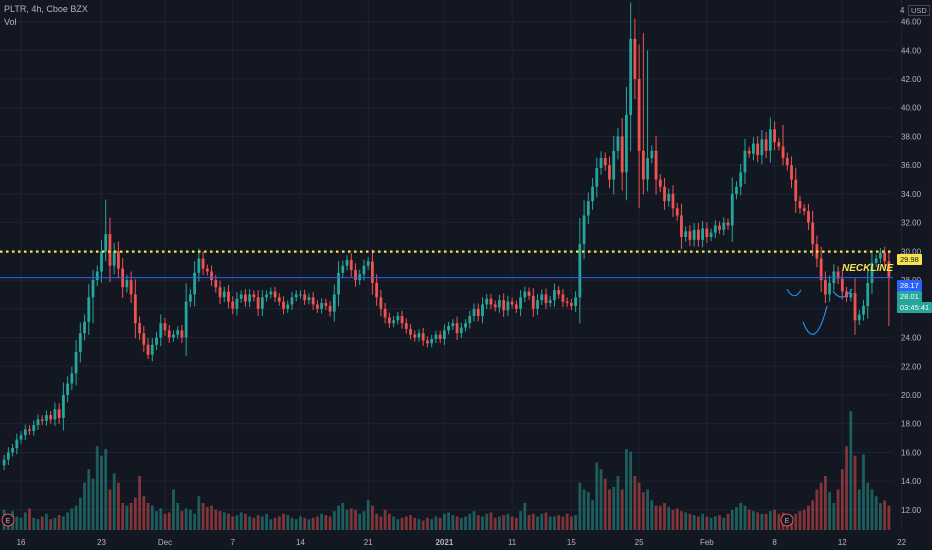 The image size is (932, 550). What do you see at coordinates (707, 542) in the screenshot?
I see `x-tick-label: Feb` at bounding box center [707, 542].